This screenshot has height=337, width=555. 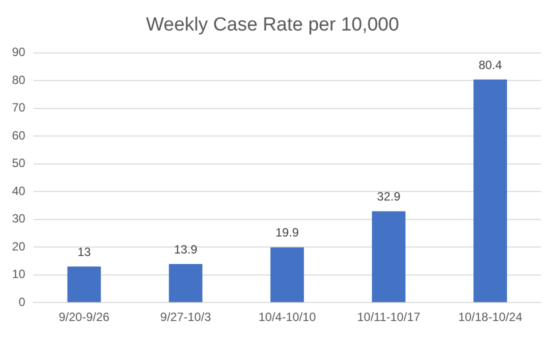 What do you see at coordinates (84, 251) in the screenshot?
I see `data-label: 13` at bounding box center [84, 251].